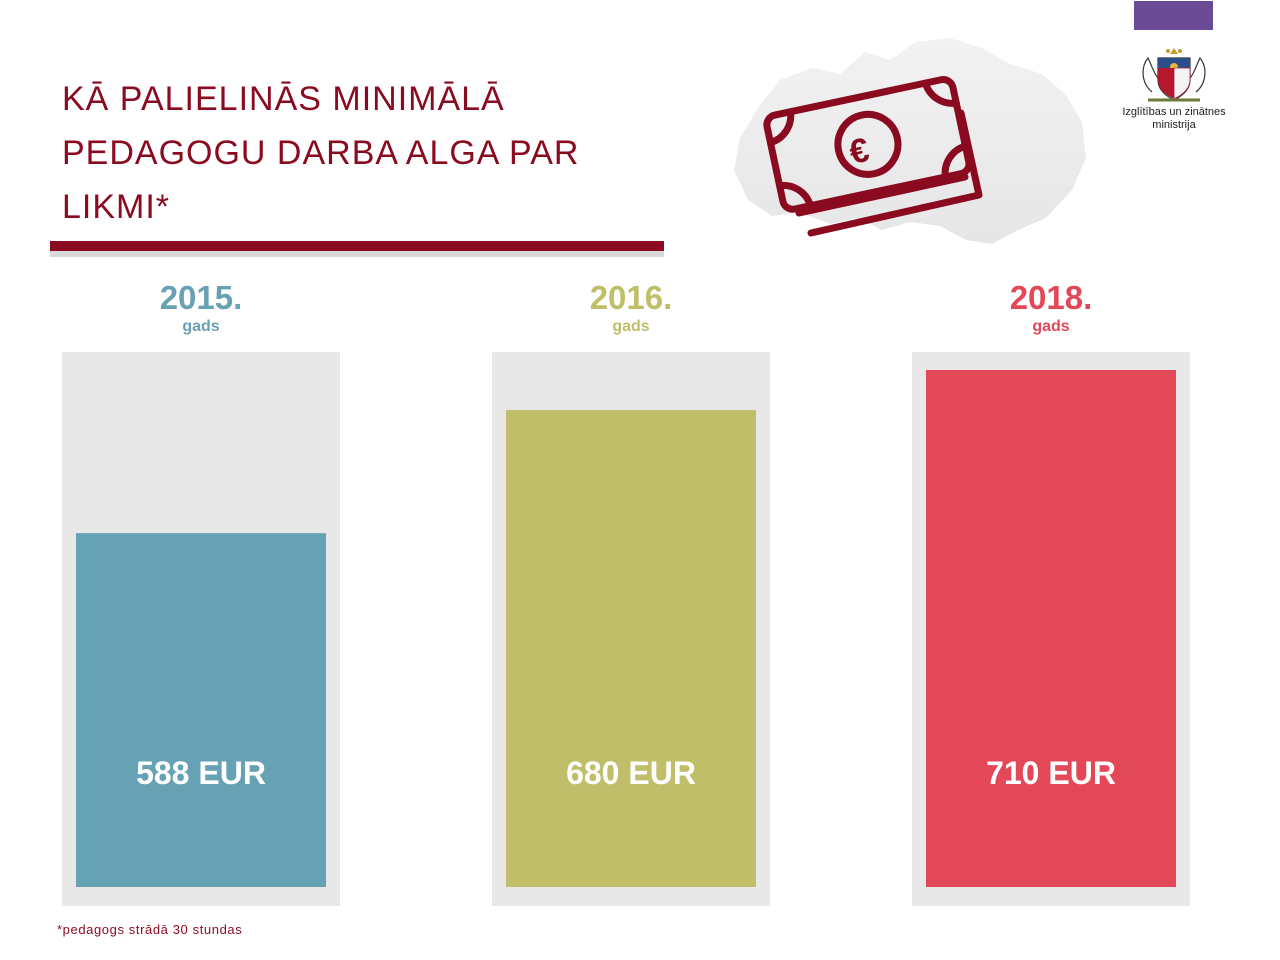 This screenshot has width=1280, height=960. I want to click on ministry-name: Izglītības un zinātnes ministrija, so click(1174, 119).